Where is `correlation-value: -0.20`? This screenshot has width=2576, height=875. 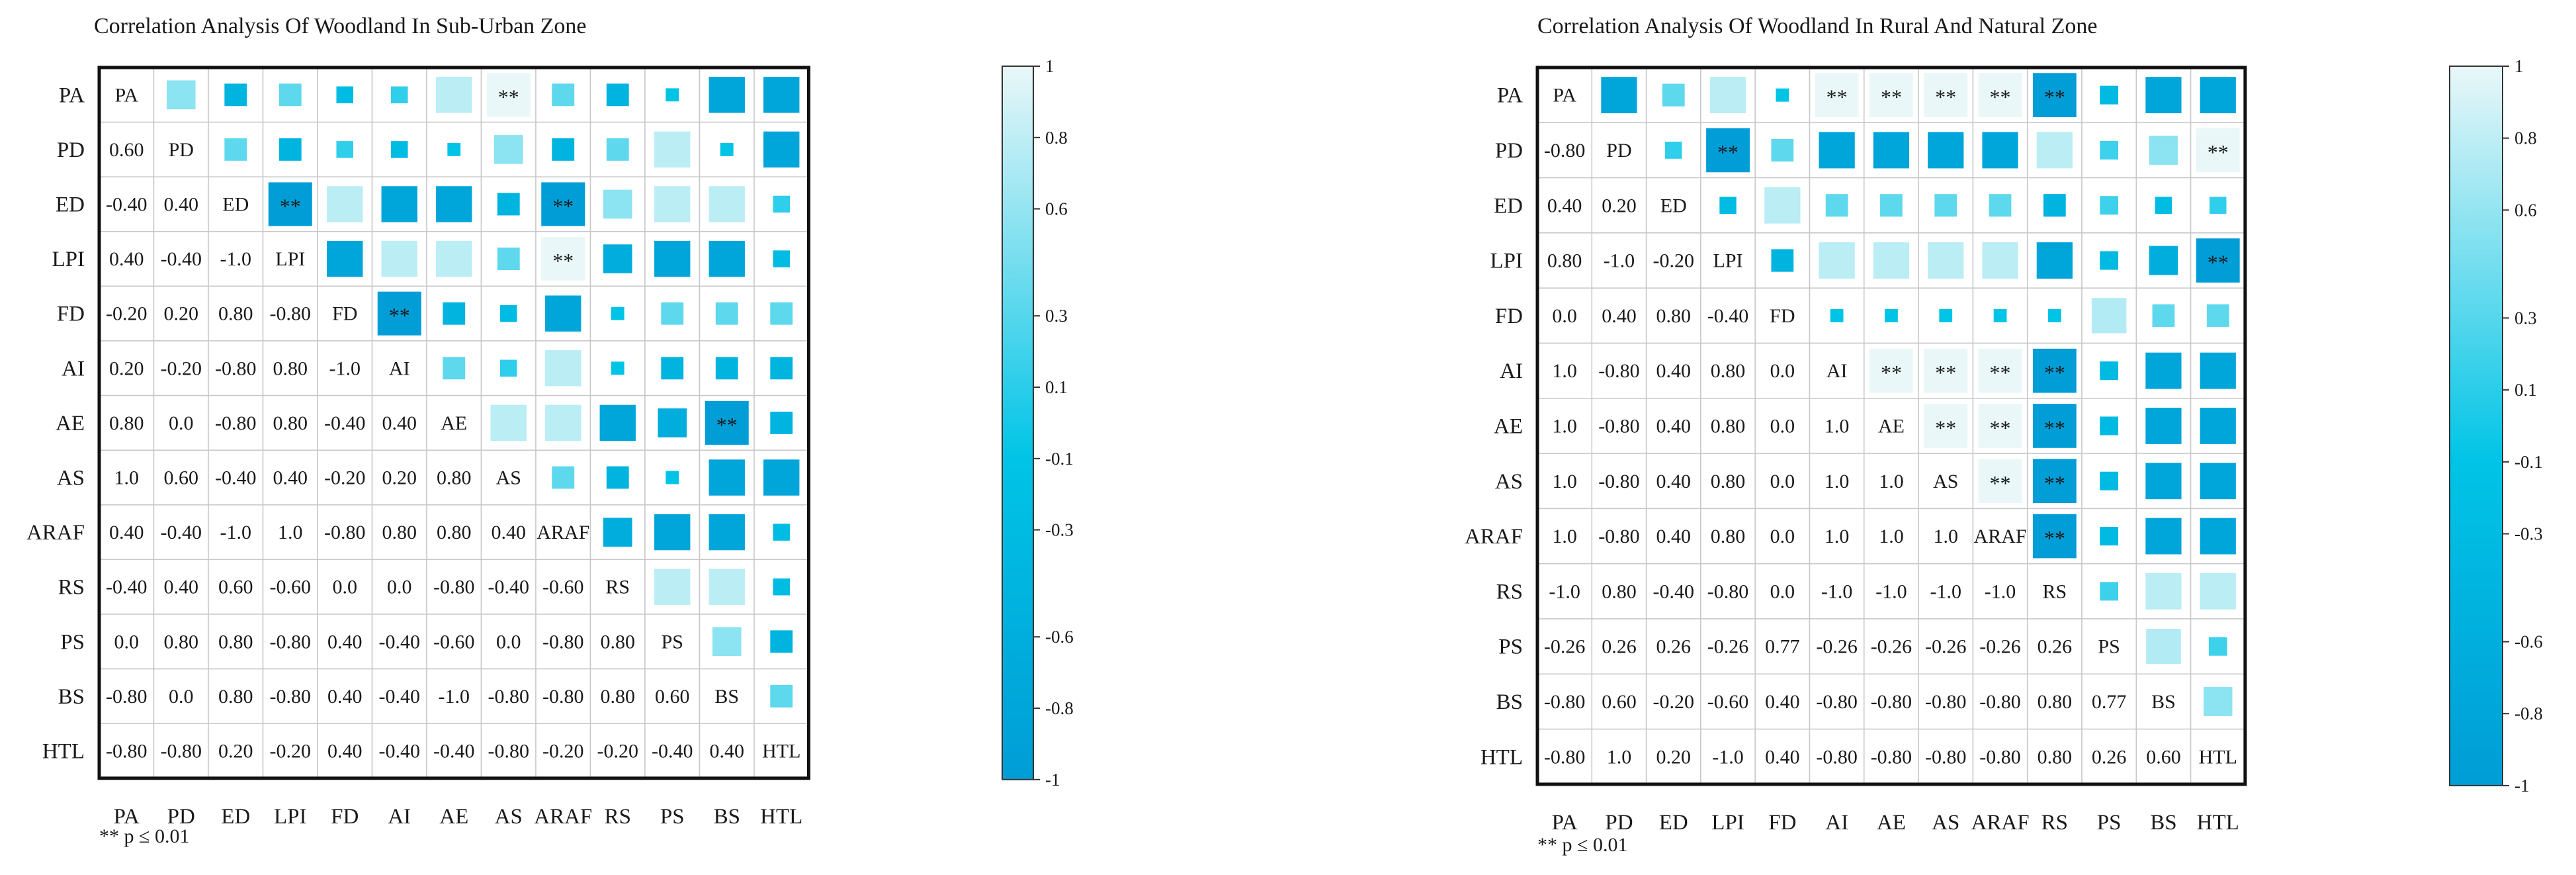
correlation-value: -0.20 is located at coordinates (1674, 702).